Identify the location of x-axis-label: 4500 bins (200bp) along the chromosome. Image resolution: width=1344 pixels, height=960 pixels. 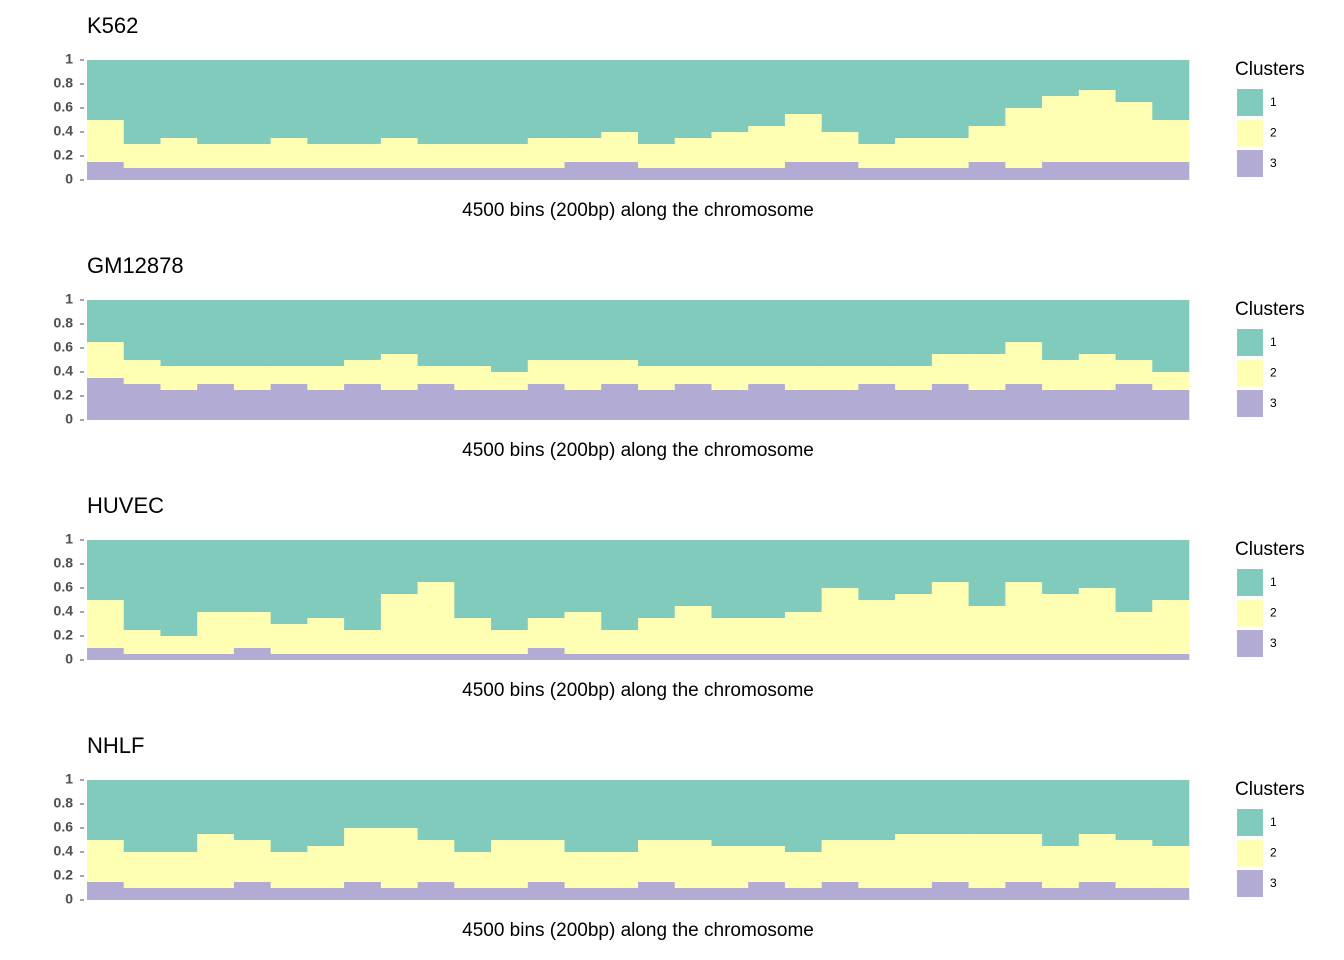
(638, 690).